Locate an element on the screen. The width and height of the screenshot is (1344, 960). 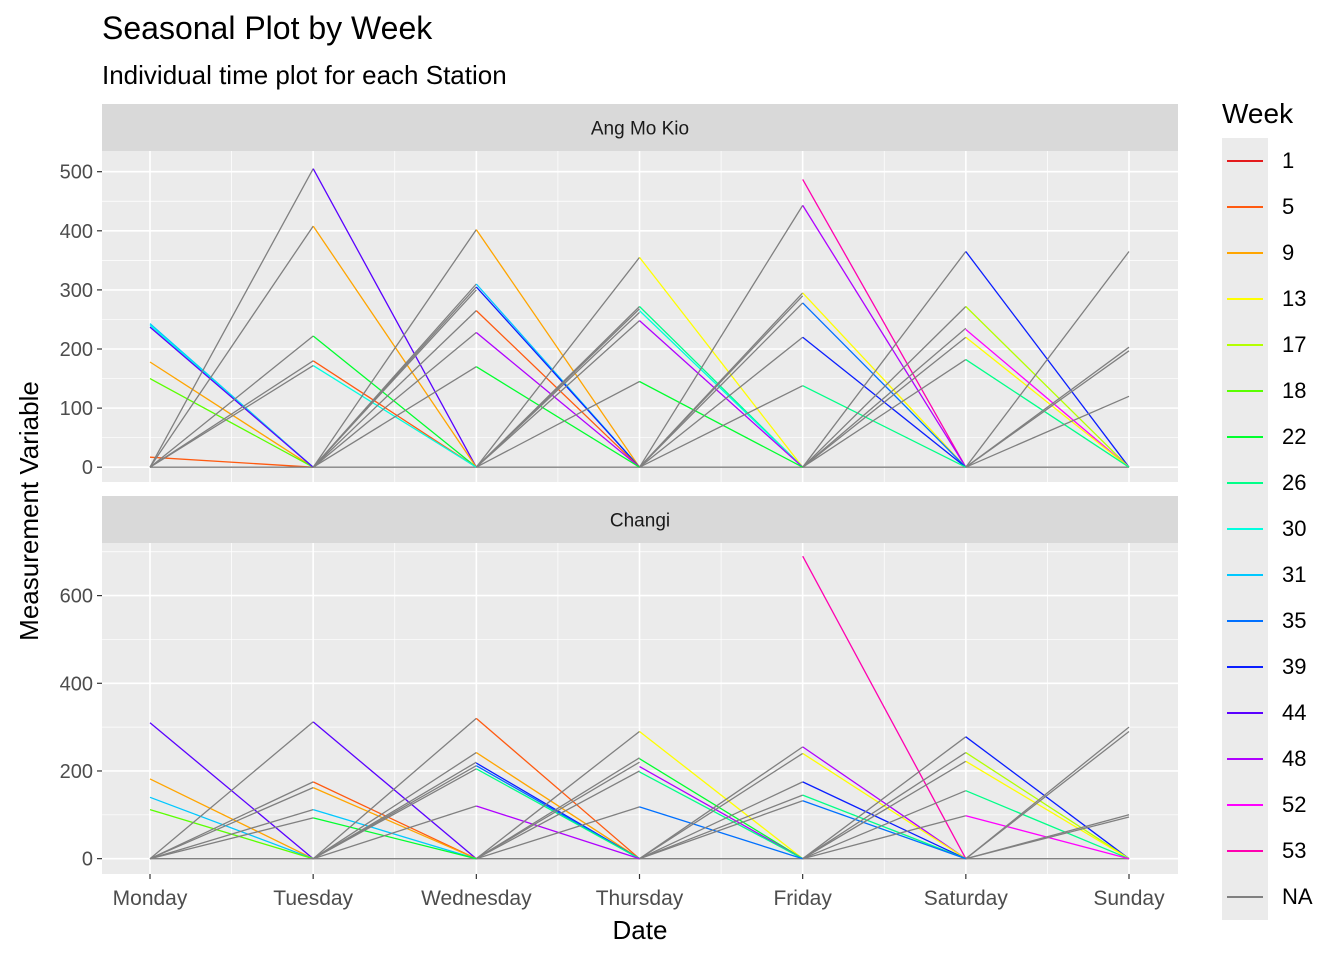
legend-label: 18 is located at coordinates (1294, 390).